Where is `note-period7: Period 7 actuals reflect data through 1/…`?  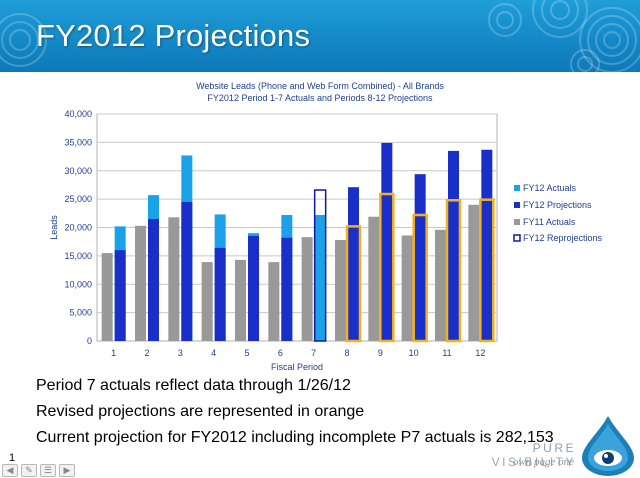 note-period7: Period 7 actuals reflect data through 1/… is located at coordinates (193, 385).